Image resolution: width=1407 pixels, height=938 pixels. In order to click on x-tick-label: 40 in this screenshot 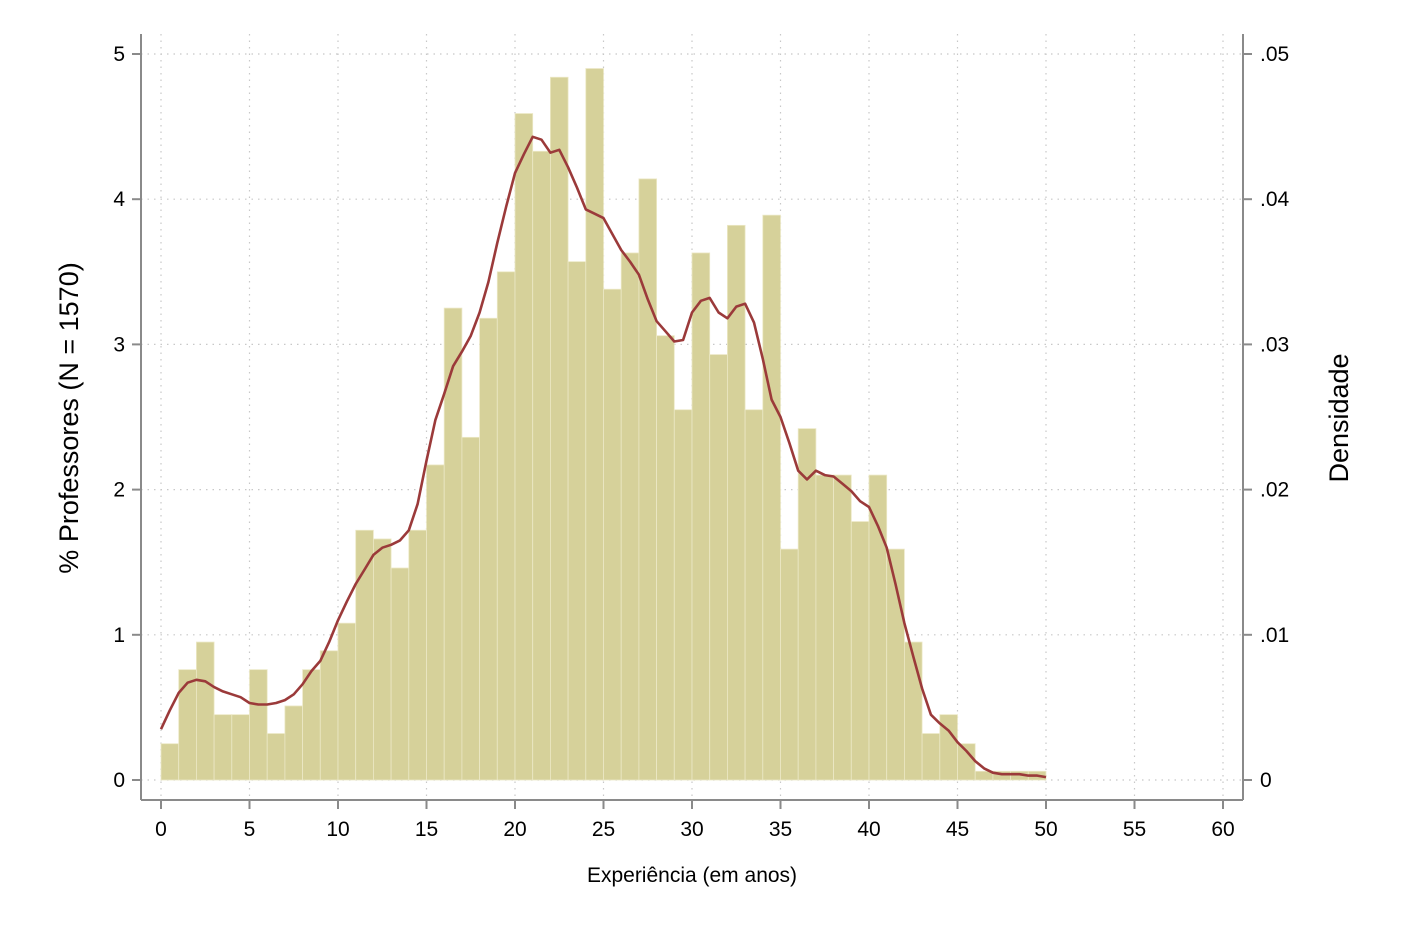, I will do `click(868, 829)`.